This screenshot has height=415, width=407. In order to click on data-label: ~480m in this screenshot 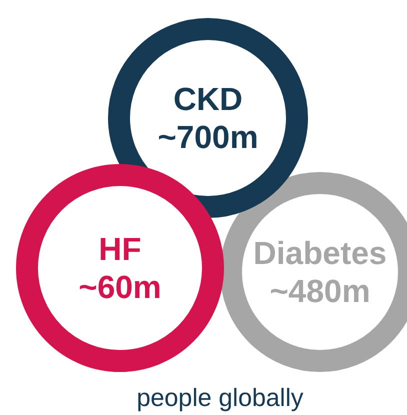, I will do `click(320, 291)`.